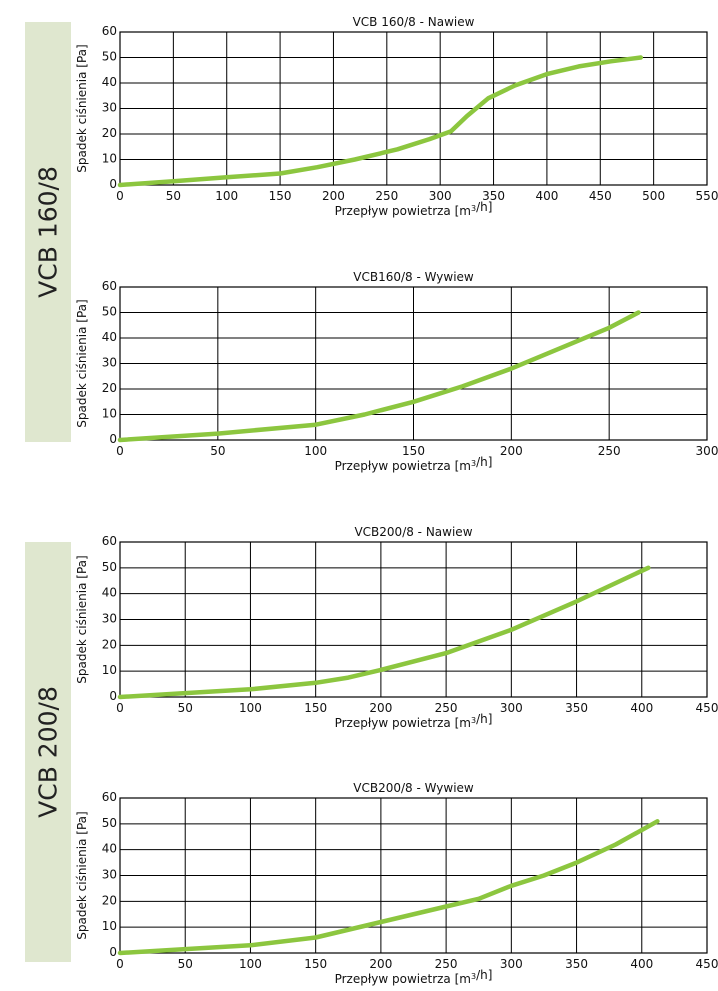 This screenshot has height=991, width=718. I want to click on chart-title: VCB160/8 - Wywiew, so click(413, 277).